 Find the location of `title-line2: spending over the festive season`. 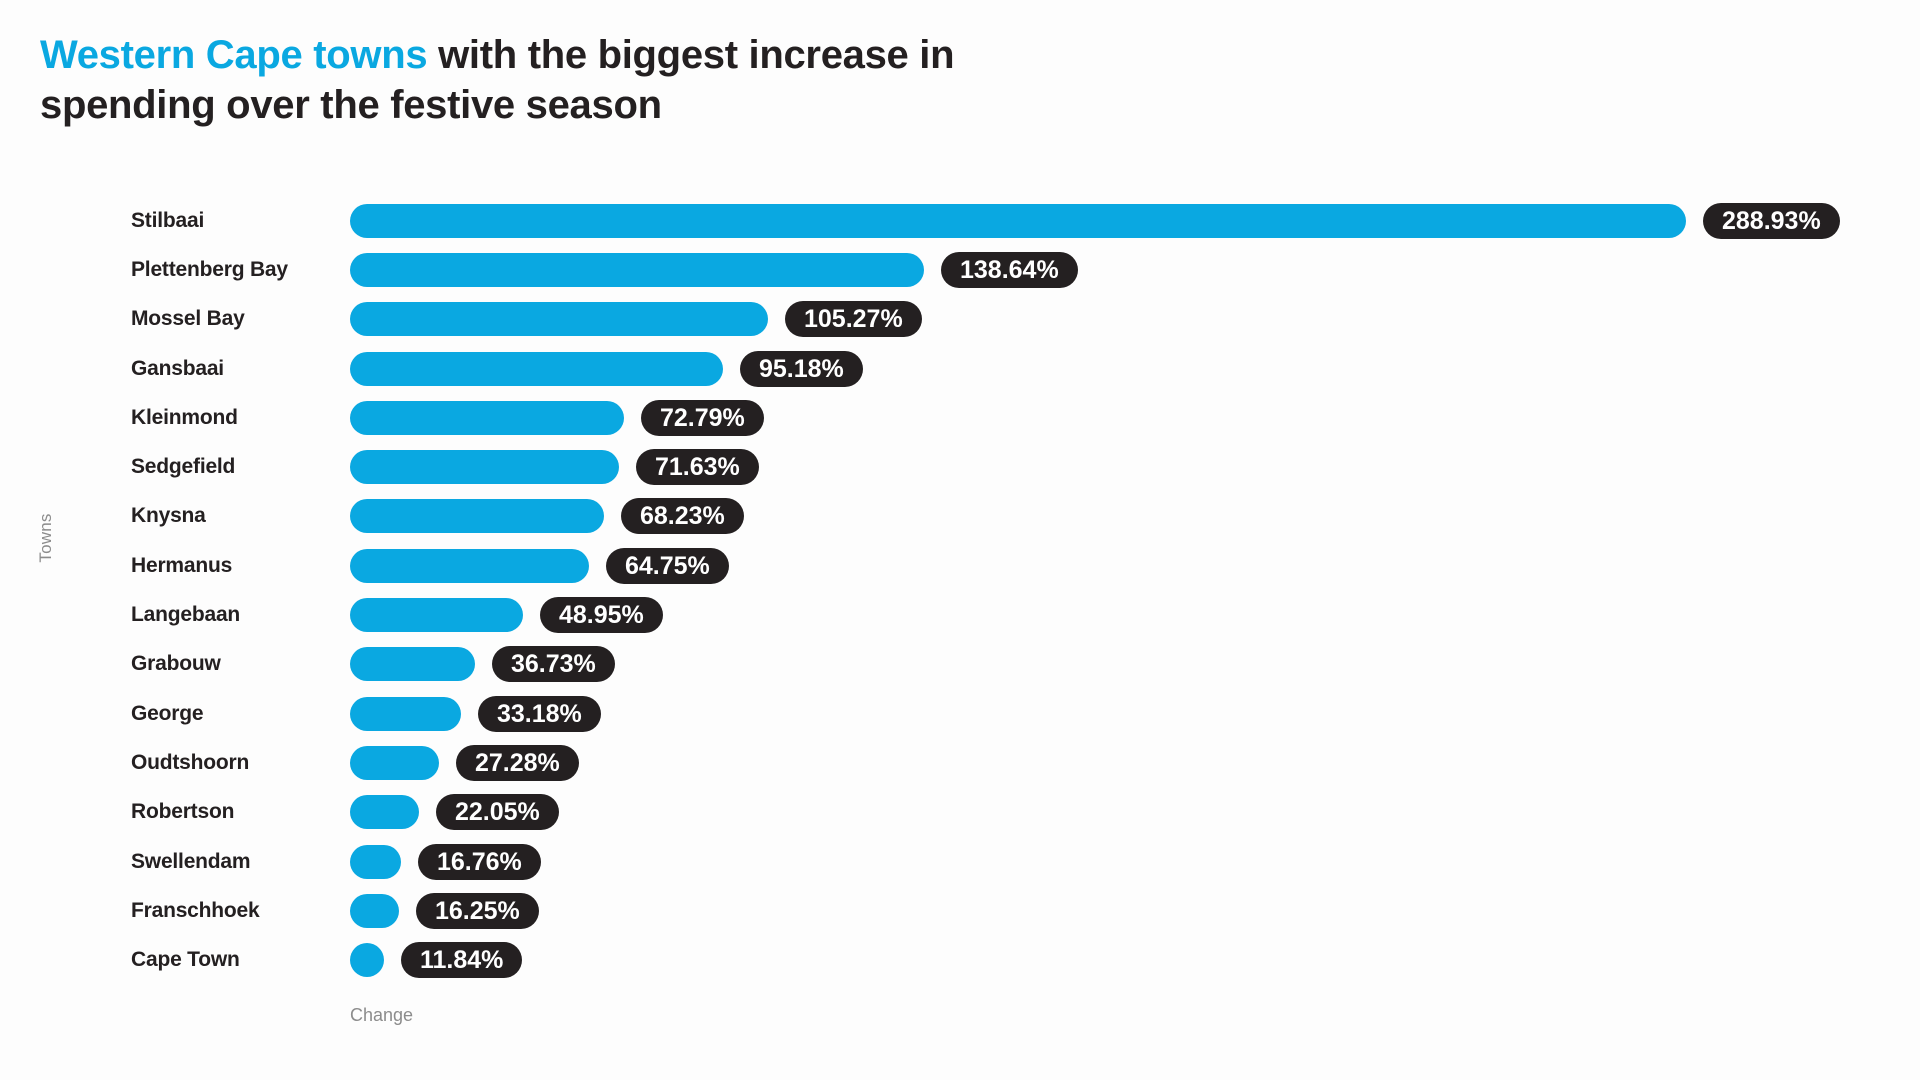

title-line2: spending over the festive season is located at coordinates (351, 105).